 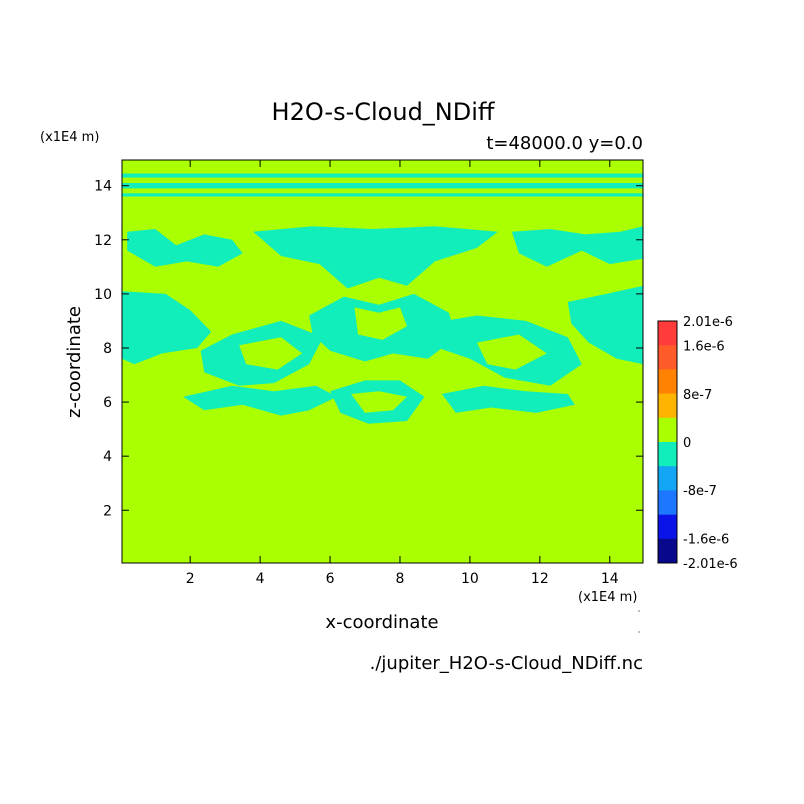 I want to click on colorbar: 2.01e-6 1.6e-6 8e-7 0 -8e-7 -1.6e-6 -2.01e-6, so click(x=697, y=443).